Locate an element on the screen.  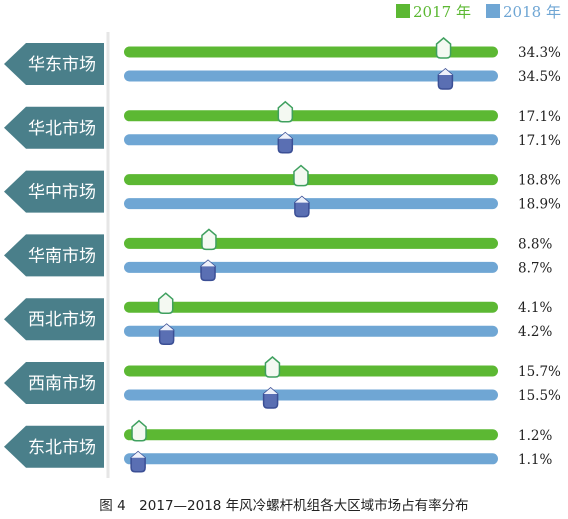
legend: 2017 年 2018 年 is located at coordinates (478, 12).